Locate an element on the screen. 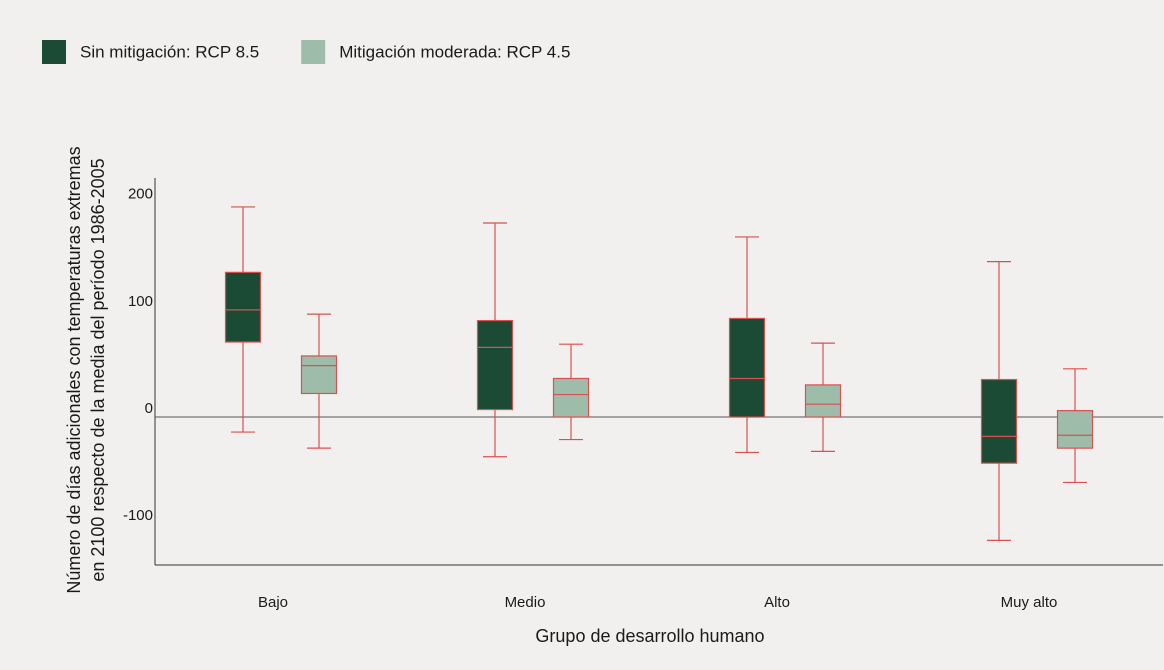  x-tick-label: Alto is located at coordinates (777, 602).